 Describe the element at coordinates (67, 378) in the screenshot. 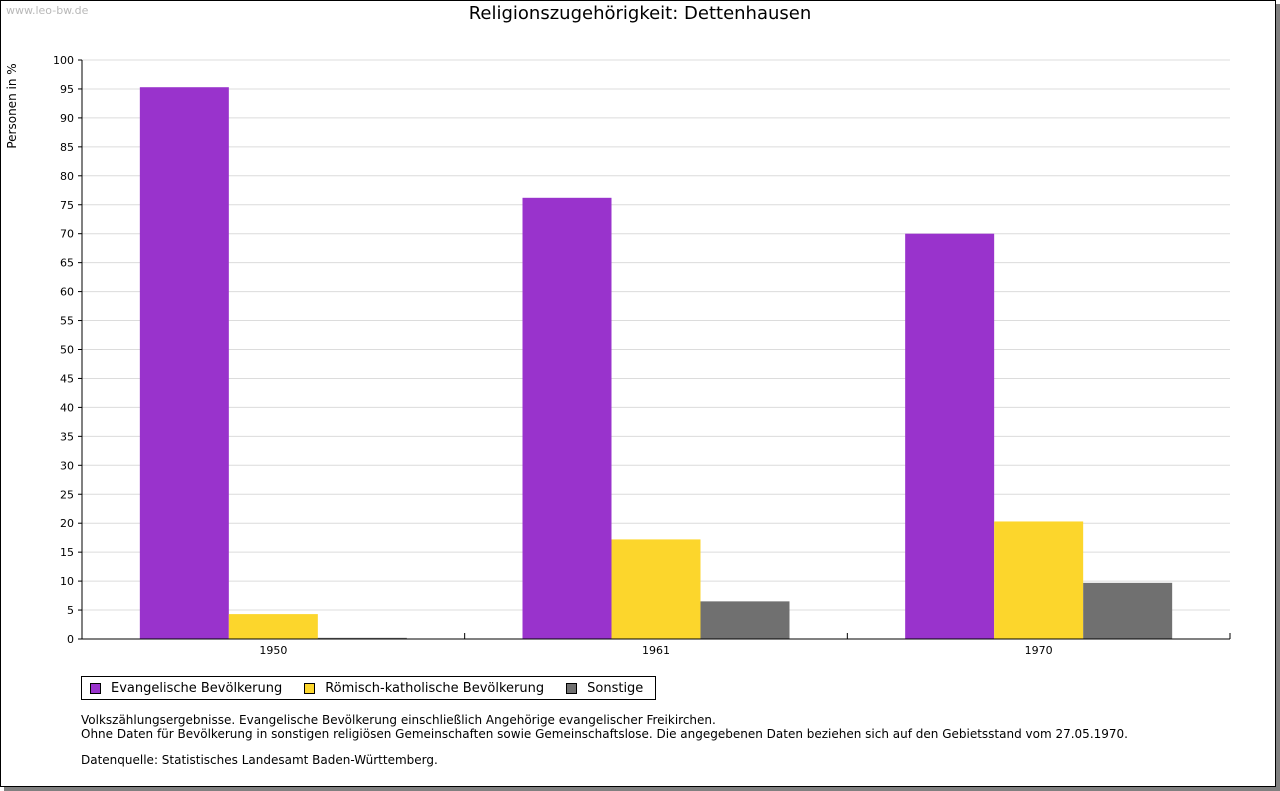

I see `y-tick-label-45: 45` at that location.